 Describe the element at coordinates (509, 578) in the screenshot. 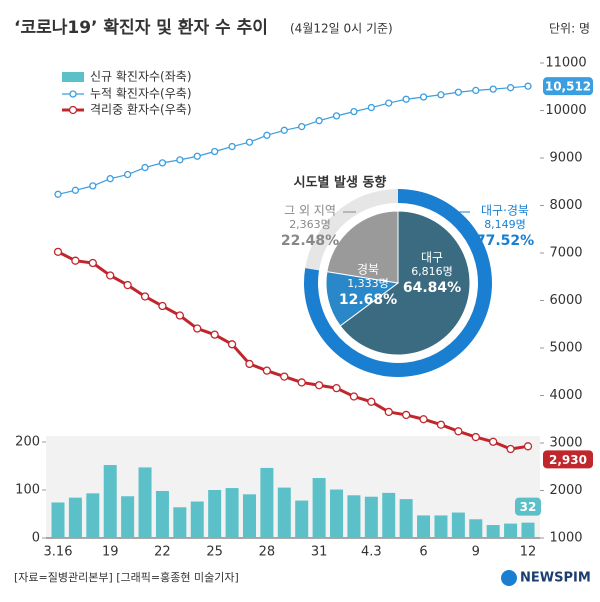

I see `brand-logo` at that location.